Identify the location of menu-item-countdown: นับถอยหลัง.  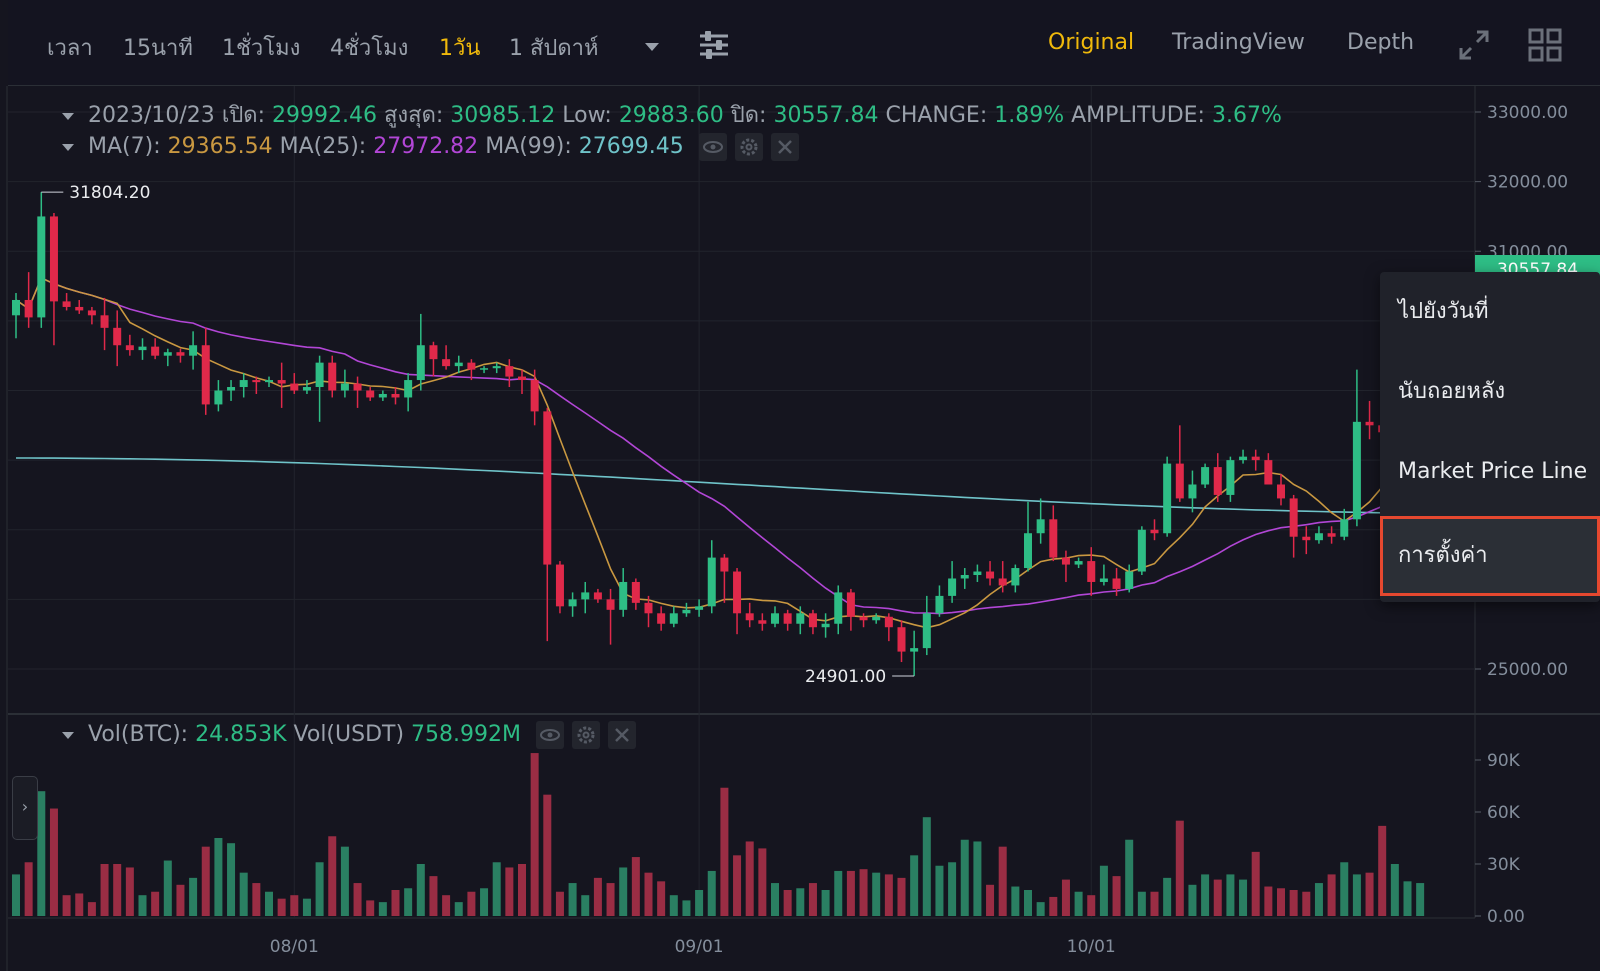
(1452, 391).